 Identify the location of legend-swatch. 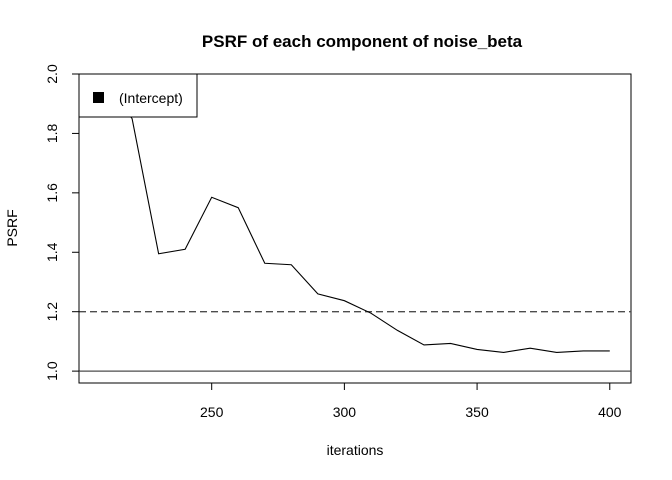
(98, 97).